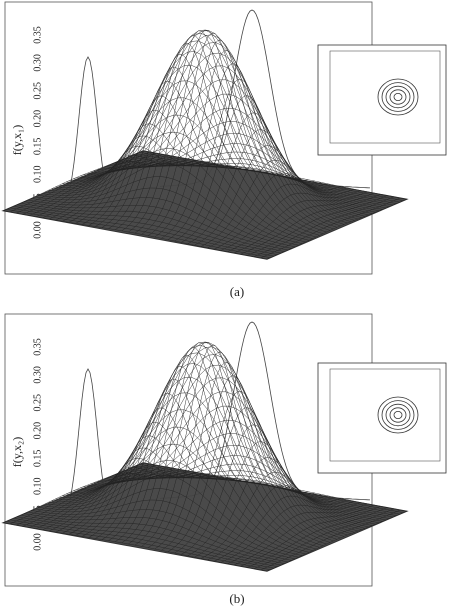  What do you see at coordinates (236, 598) in the screenshot?
I see `caption: (b)` at bounding box center [236, 598].